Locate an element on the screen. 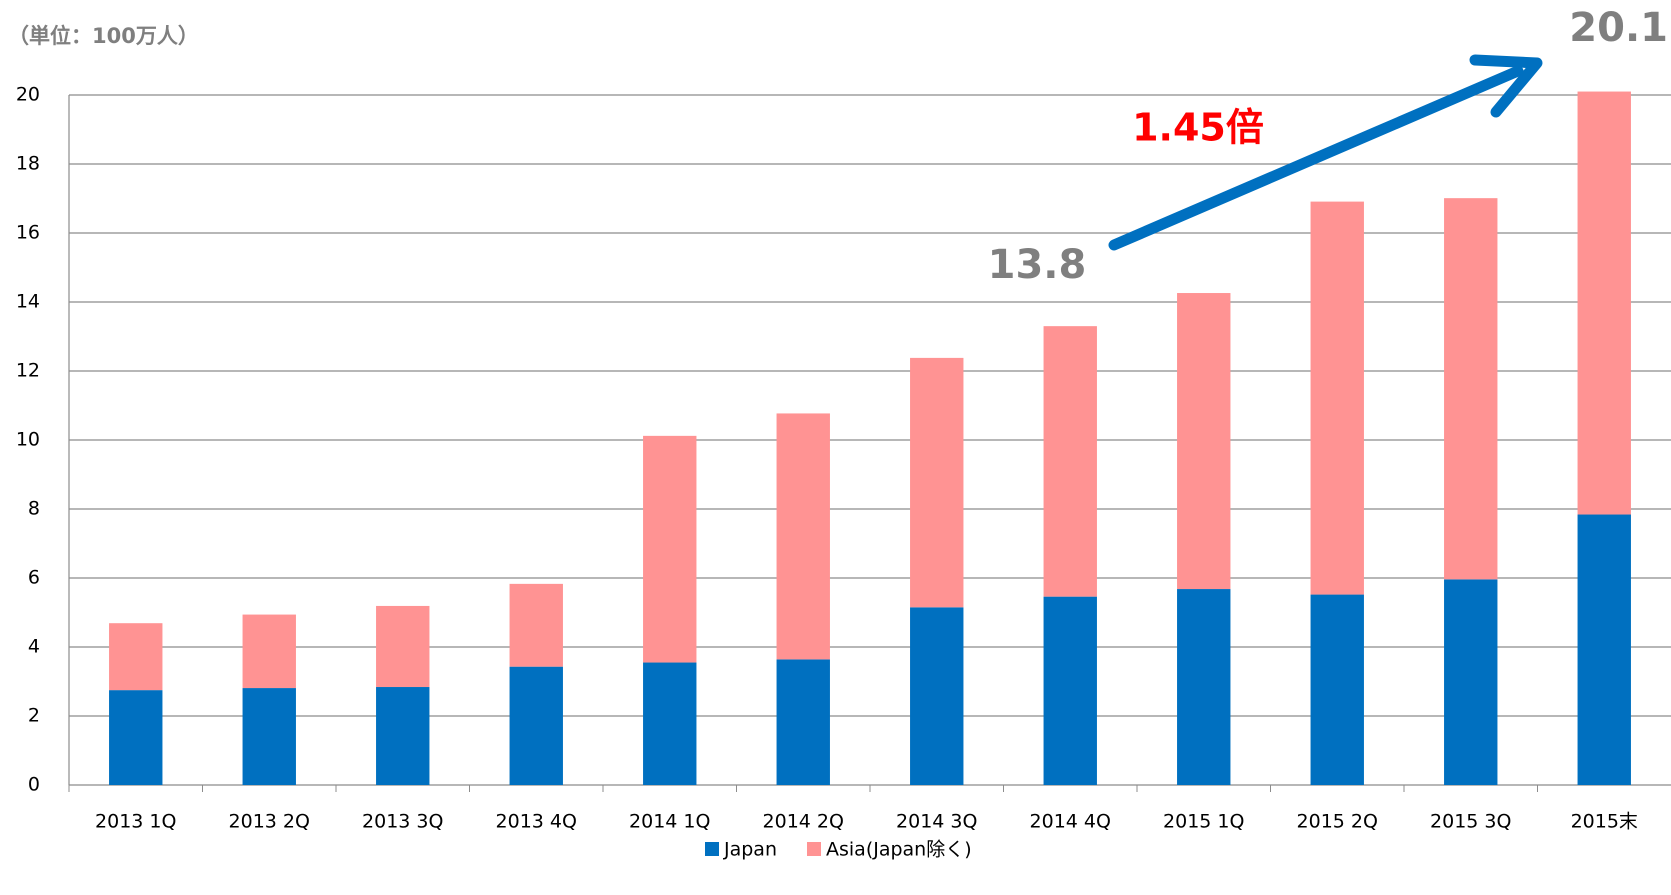 This screenshot has height=895, width=1671. y-tick-label: 18 is located at coordinates (28, 164).